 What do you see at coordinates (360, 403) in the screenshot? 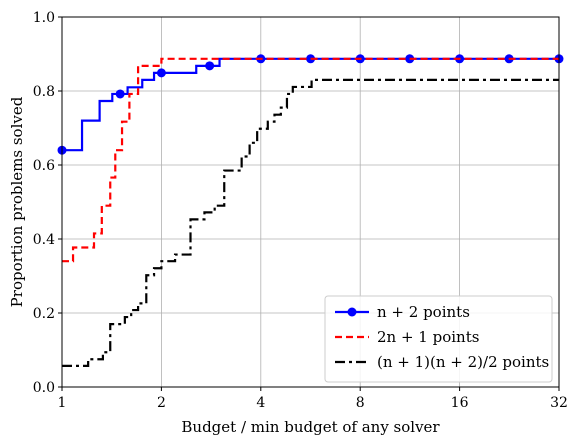
I see `x-tick-label: 8` at bounding box center [360, 403].